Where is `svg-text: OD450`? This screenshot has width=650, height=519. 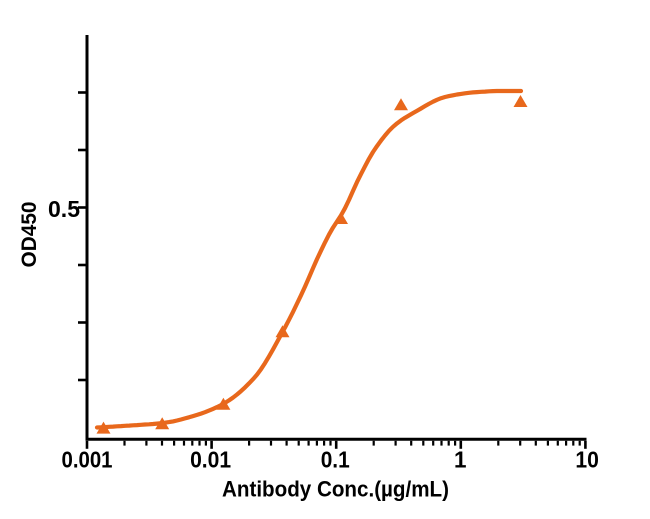 svg-text: OD450 is located at coordinates (29, 235).